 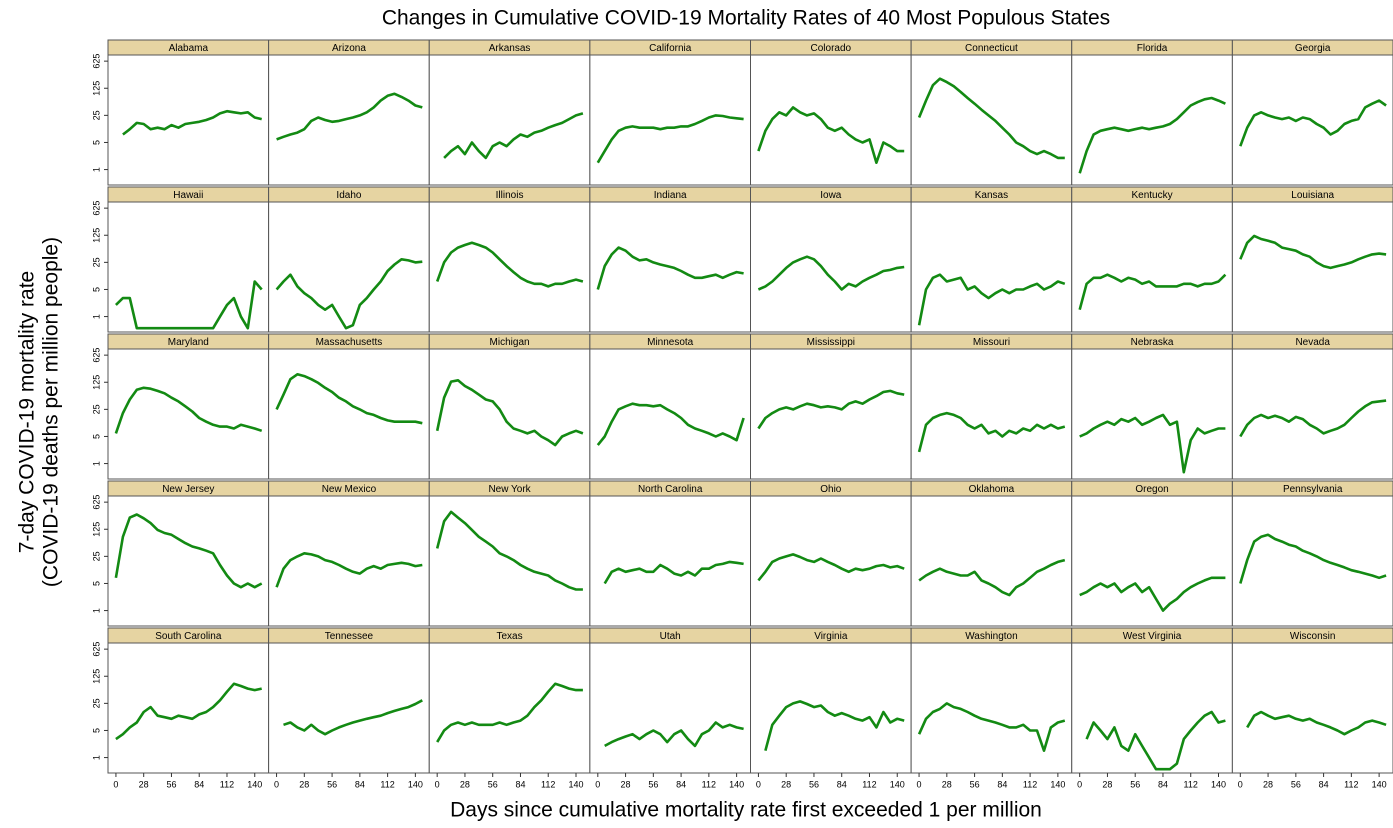 I want to click on panel-title: Arizona, so click(x=349, y=48).